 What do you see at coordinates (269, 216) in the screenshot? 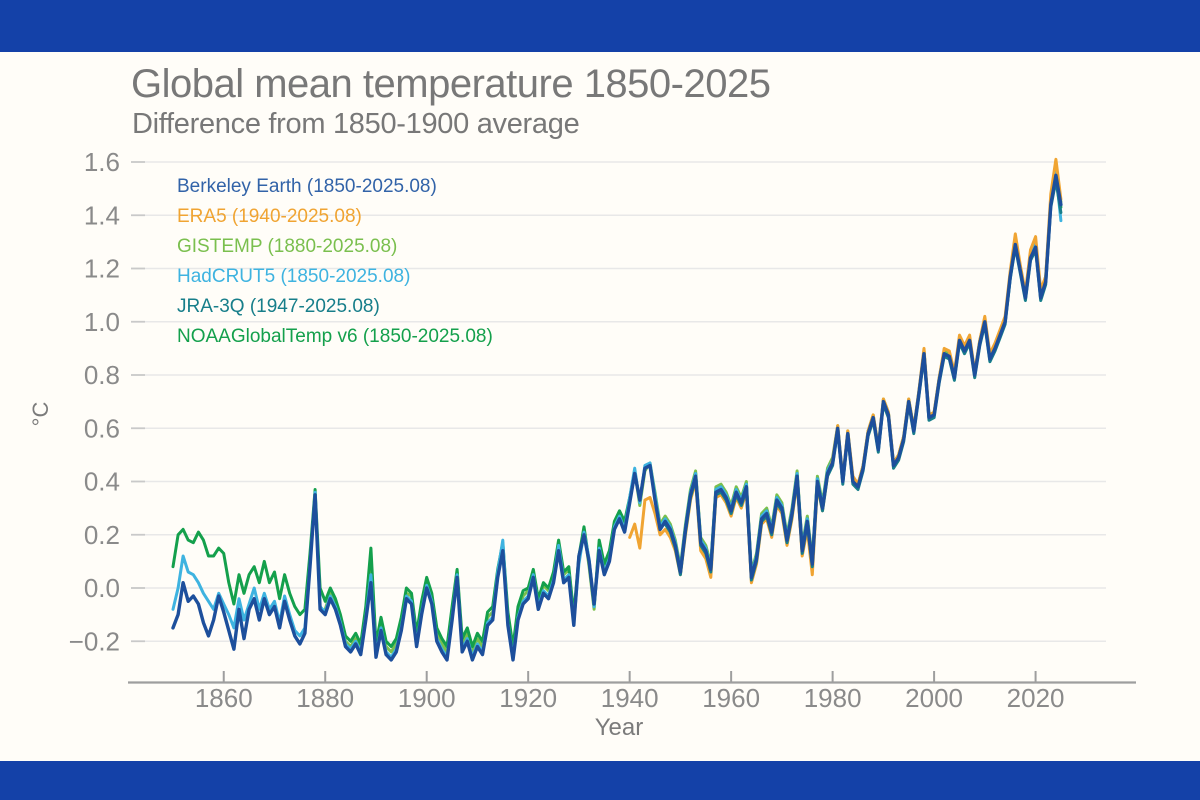
I see `legend-item-era5: ERA5 (1940-2025.08)` at bounding box center [269, 216].